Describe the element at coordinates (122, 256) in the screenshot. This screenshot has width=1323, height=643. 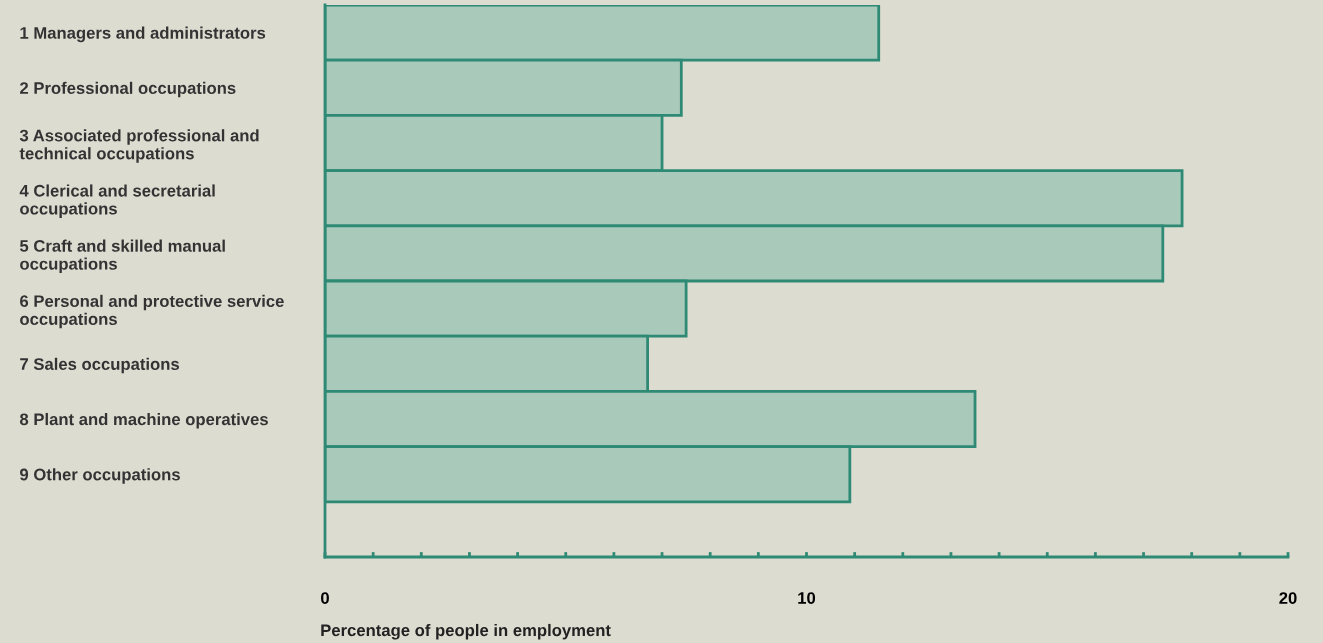
I see `y-tick-label: 5 Craft and skilled manual occupations` at that location.